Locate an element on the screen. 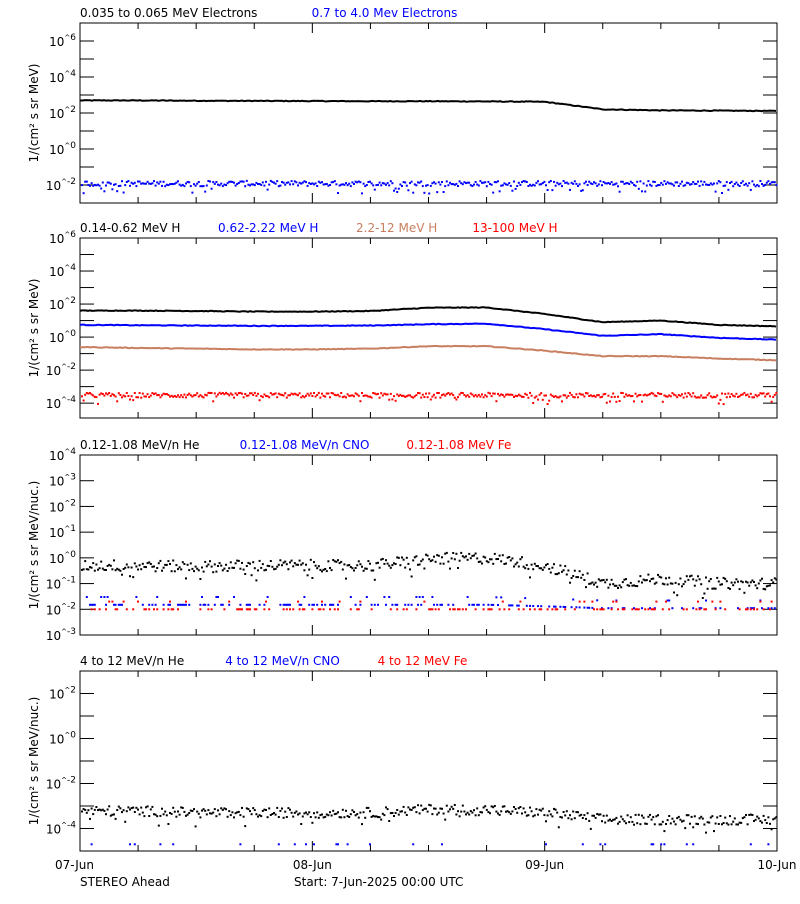 The image size is (800, 904). legend-entry: 4 to 12 MeV/n He is located at coordinates (132, 661).